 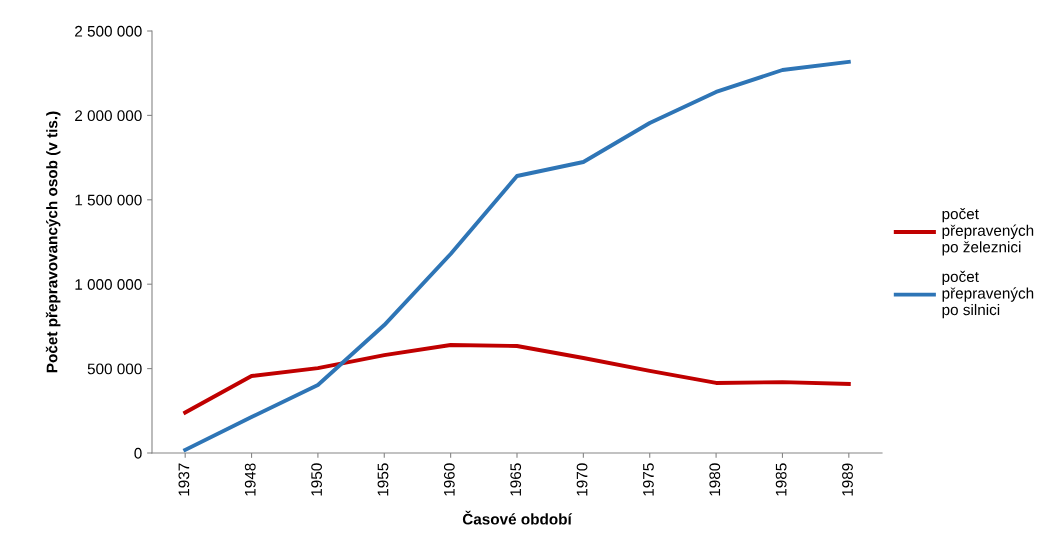 I want to click on x-axis-title: Časové období, so click(x=517, y=517).